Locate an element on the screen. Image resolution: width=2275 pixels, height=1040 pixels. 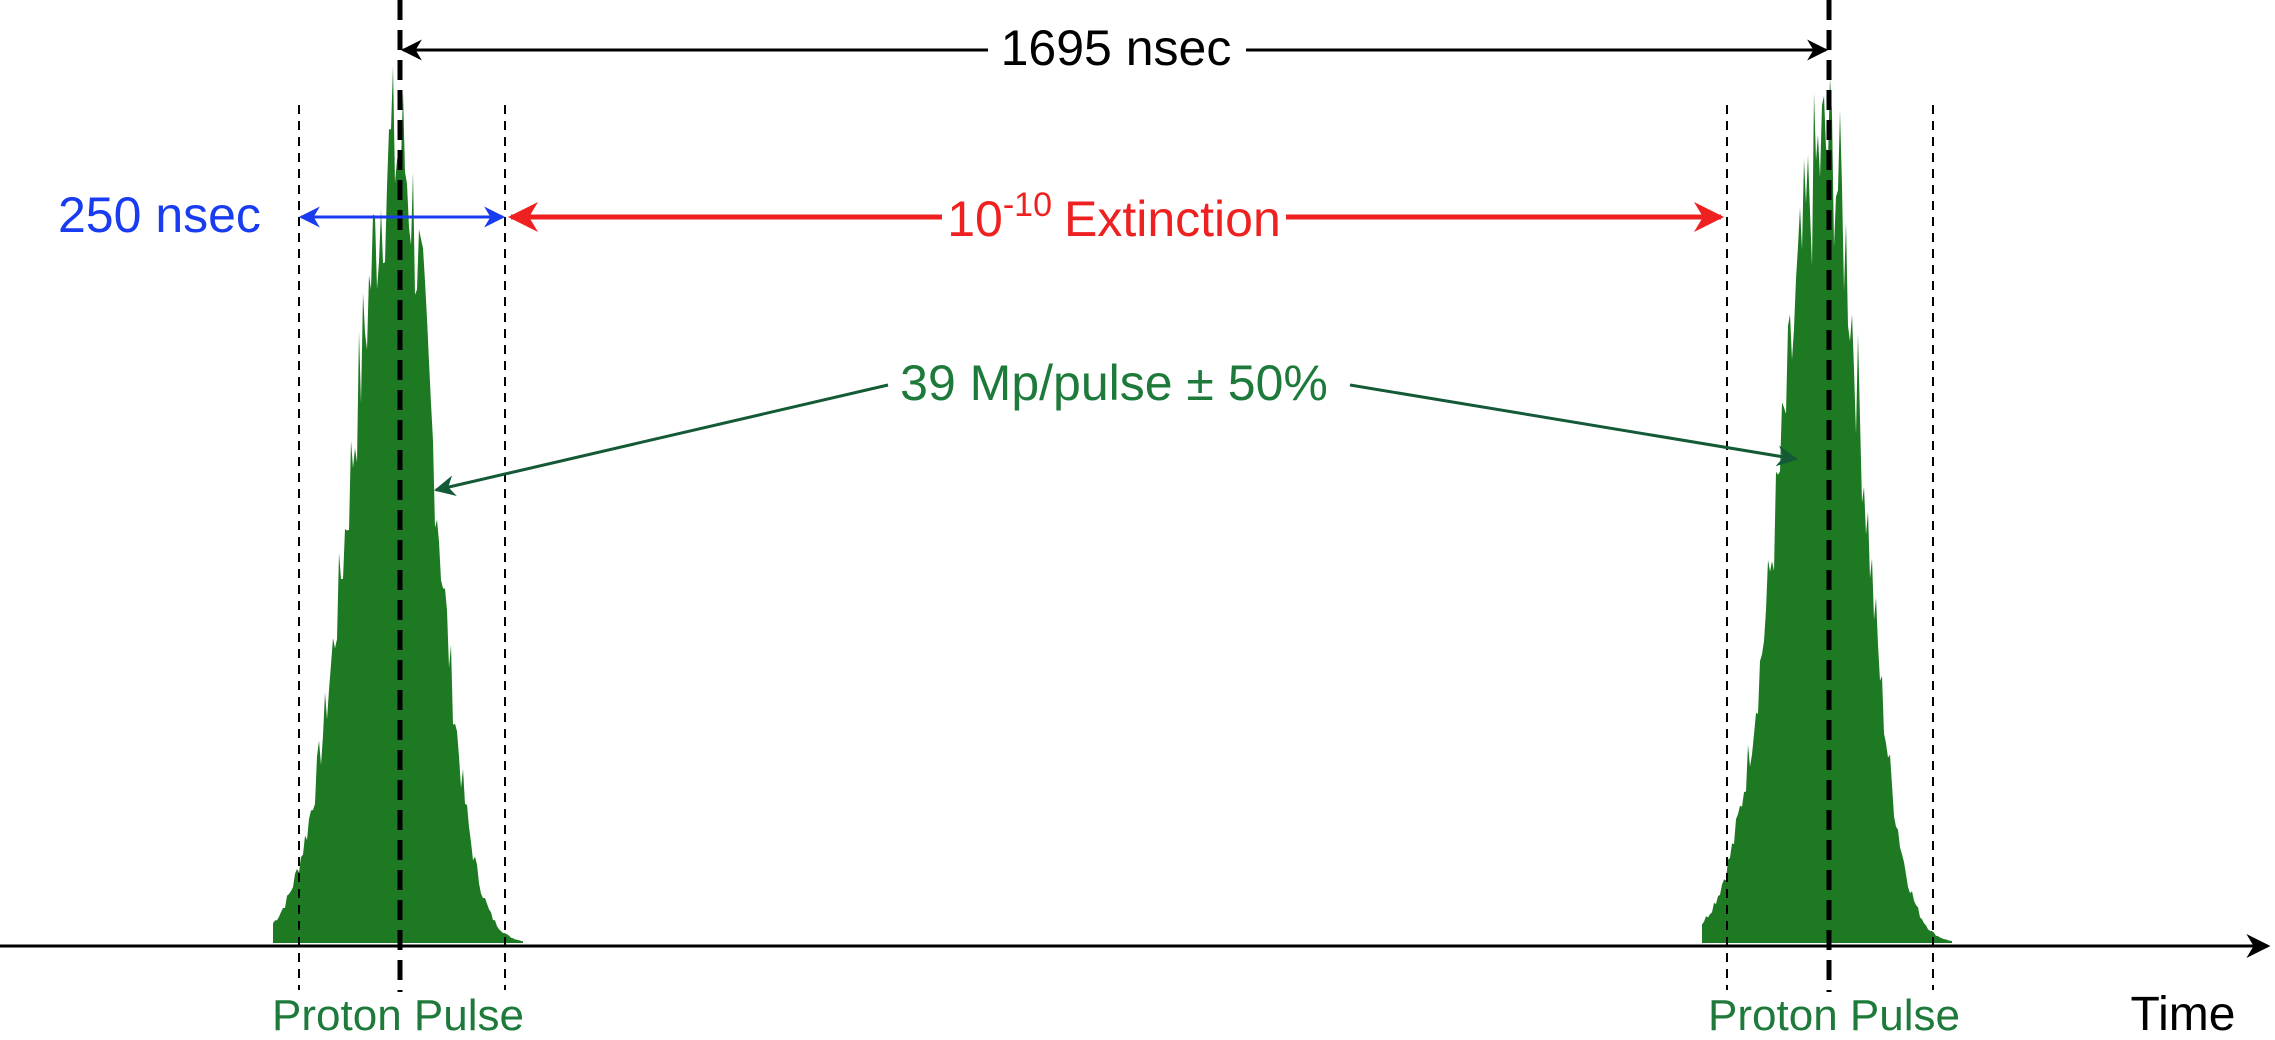
time-axis-label: Time is located at coordinates (2183, 1014).